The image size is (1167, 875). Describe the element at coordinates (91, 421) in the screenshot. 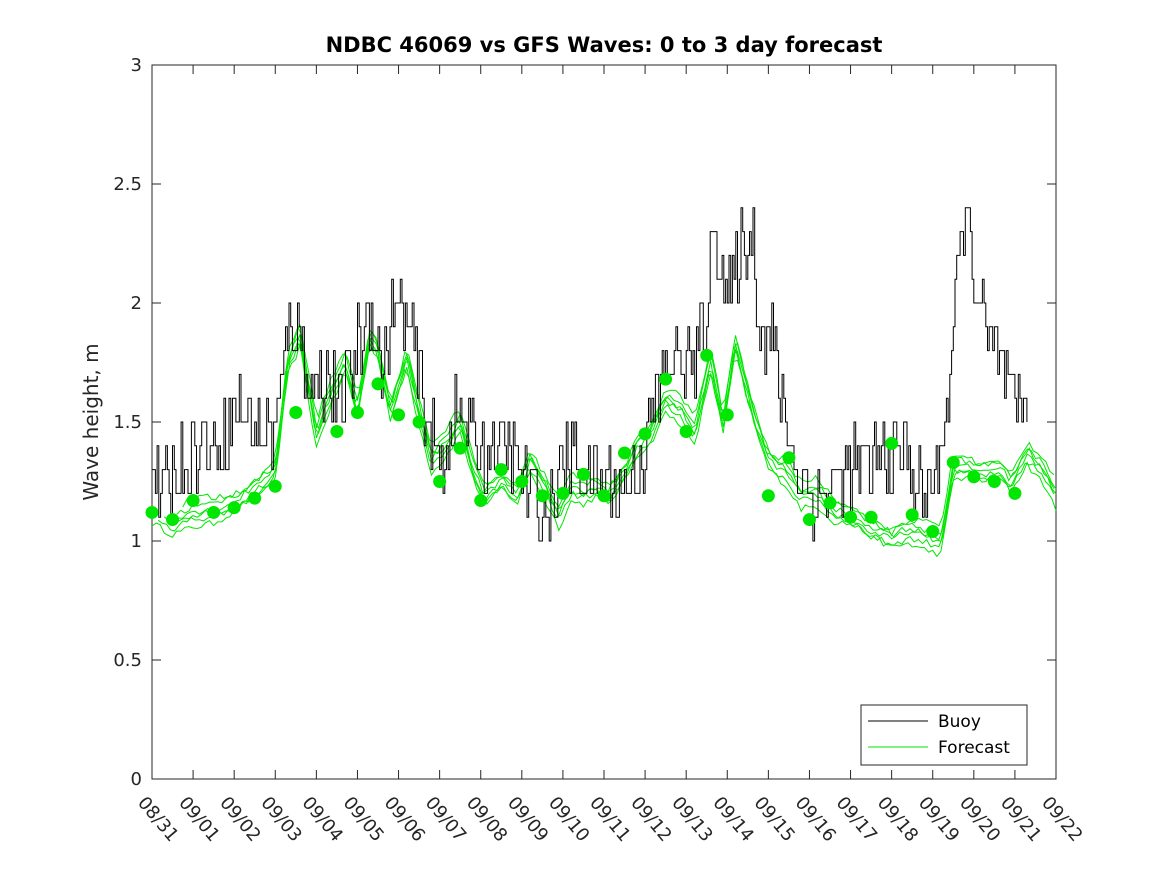

I see `y-axis-label: Wave height, m` at that location.